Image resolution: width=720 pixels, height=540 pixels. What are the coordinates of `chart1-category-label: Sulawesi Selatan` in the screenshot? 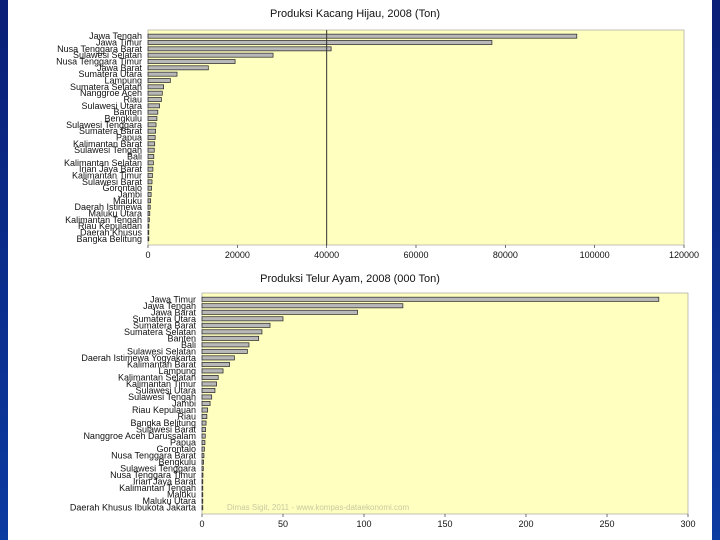 It's located at (107, 55).